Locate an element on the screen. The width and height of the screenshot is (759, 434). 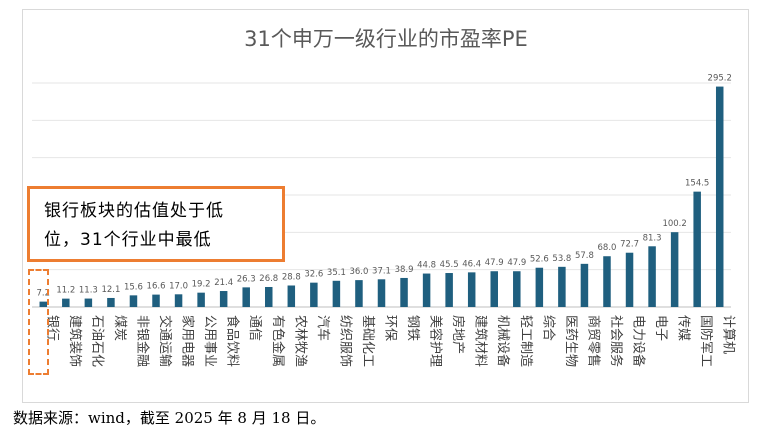
category-label: 基础化工 is located at coordinates (367, 341).